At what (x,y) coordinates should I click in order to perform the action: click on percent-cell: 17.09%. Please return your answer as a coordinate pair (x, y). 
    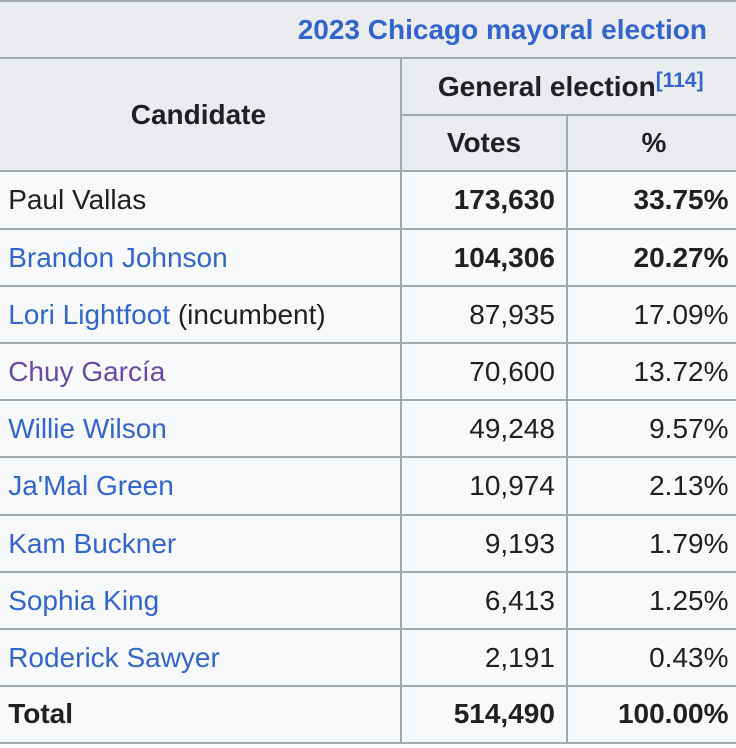
    Looking at the image, I should click on (651, 313).